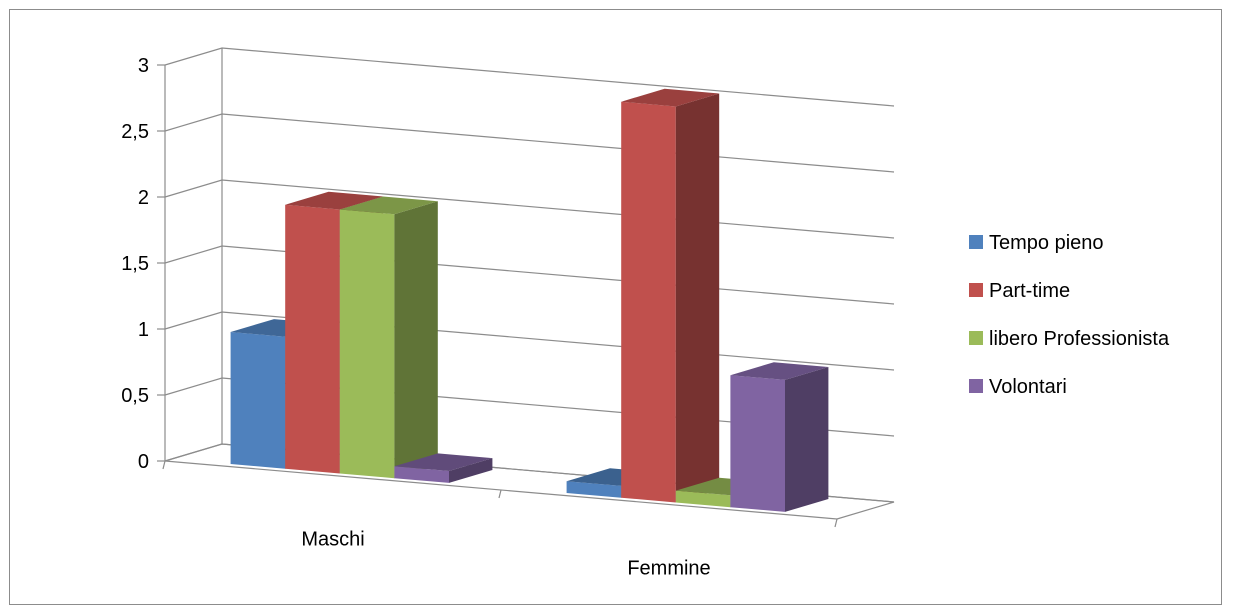 The image size is (1233, 614). I want to click on legend-label: Volontari, so click(1028, 387).